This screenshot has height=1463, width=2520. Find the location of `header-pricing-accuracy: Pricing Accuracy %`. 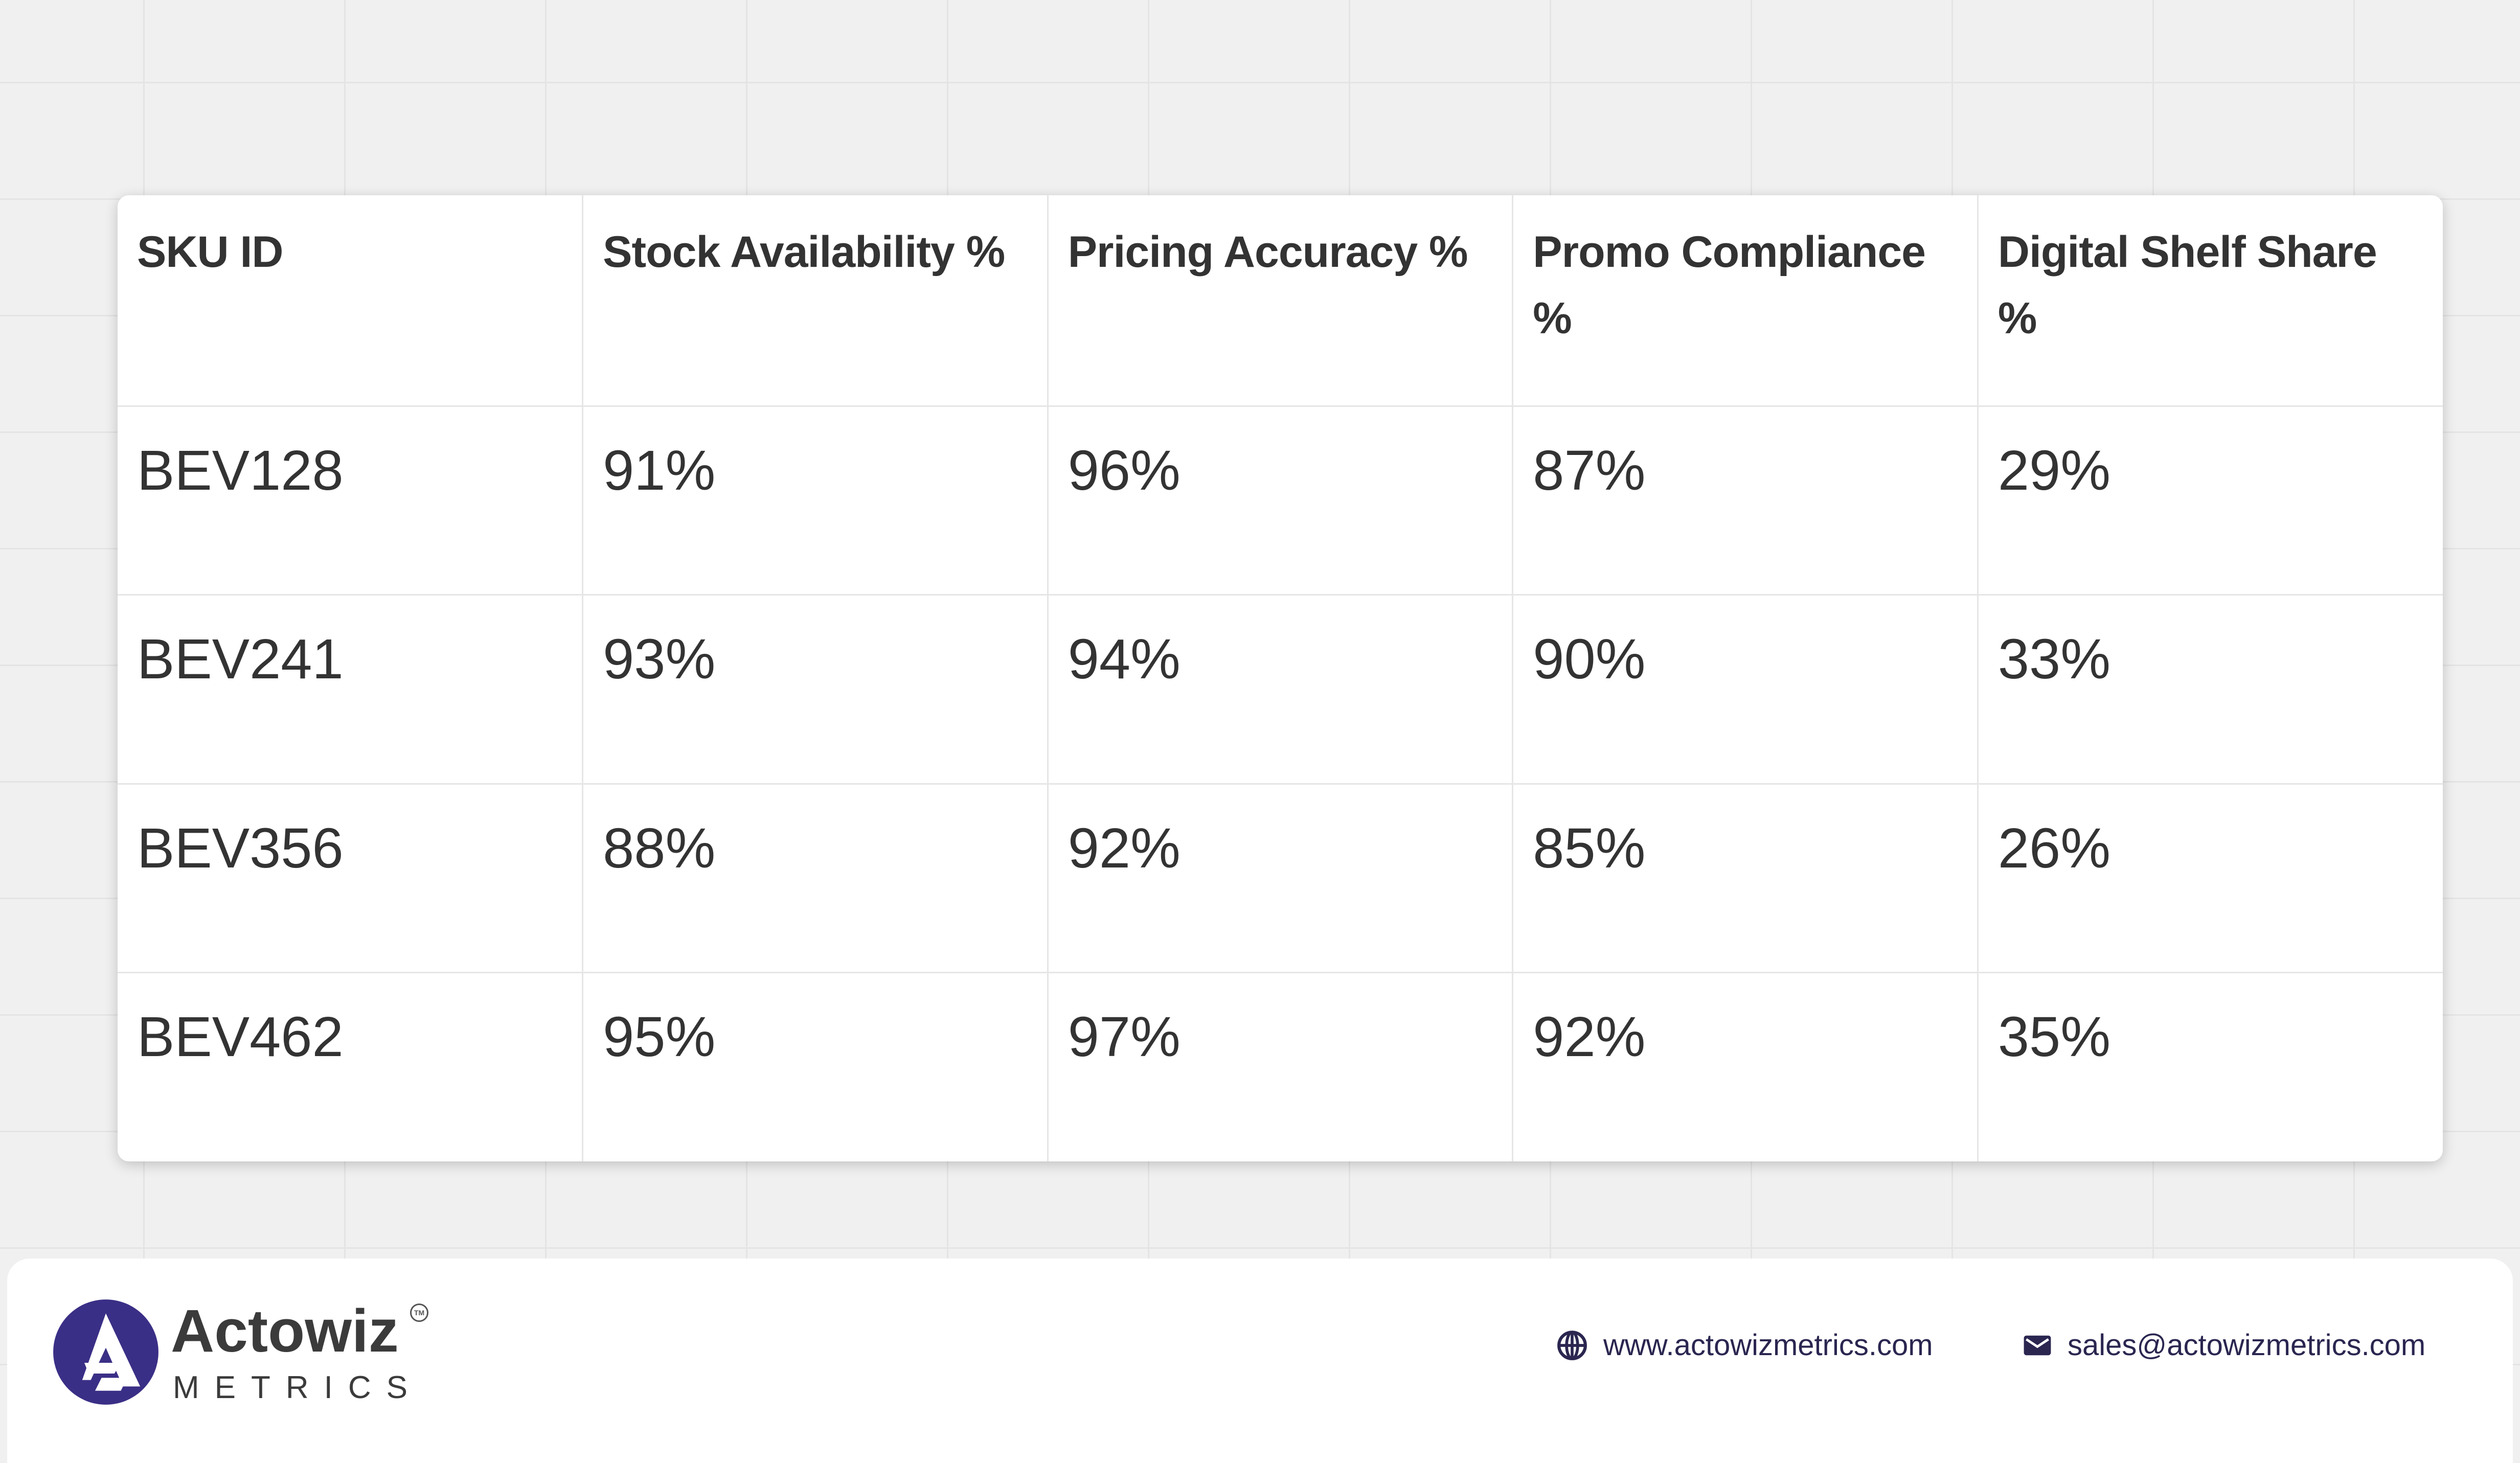

header-pricing-accuracy: Pricing Accuracy % is located at coordinates (1281, 301).